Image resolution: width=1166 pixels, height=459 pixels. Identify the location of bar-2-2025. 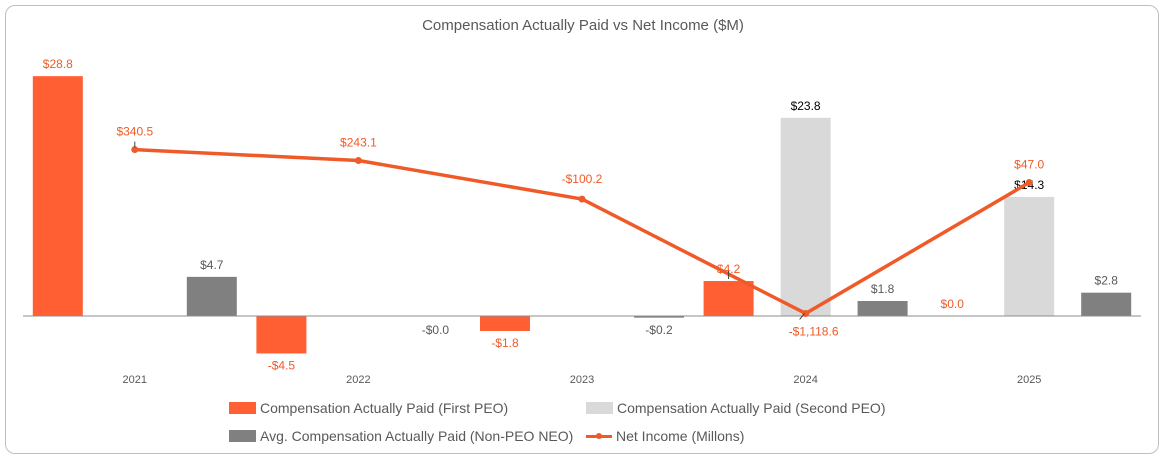
(1106, 304).